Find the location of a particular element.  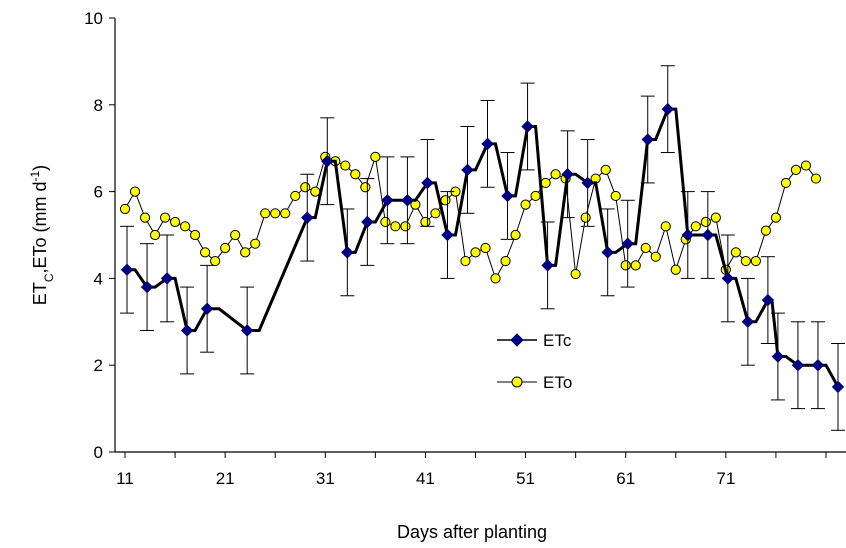

legend: ETc ETo is located at coordinates (534, 361).